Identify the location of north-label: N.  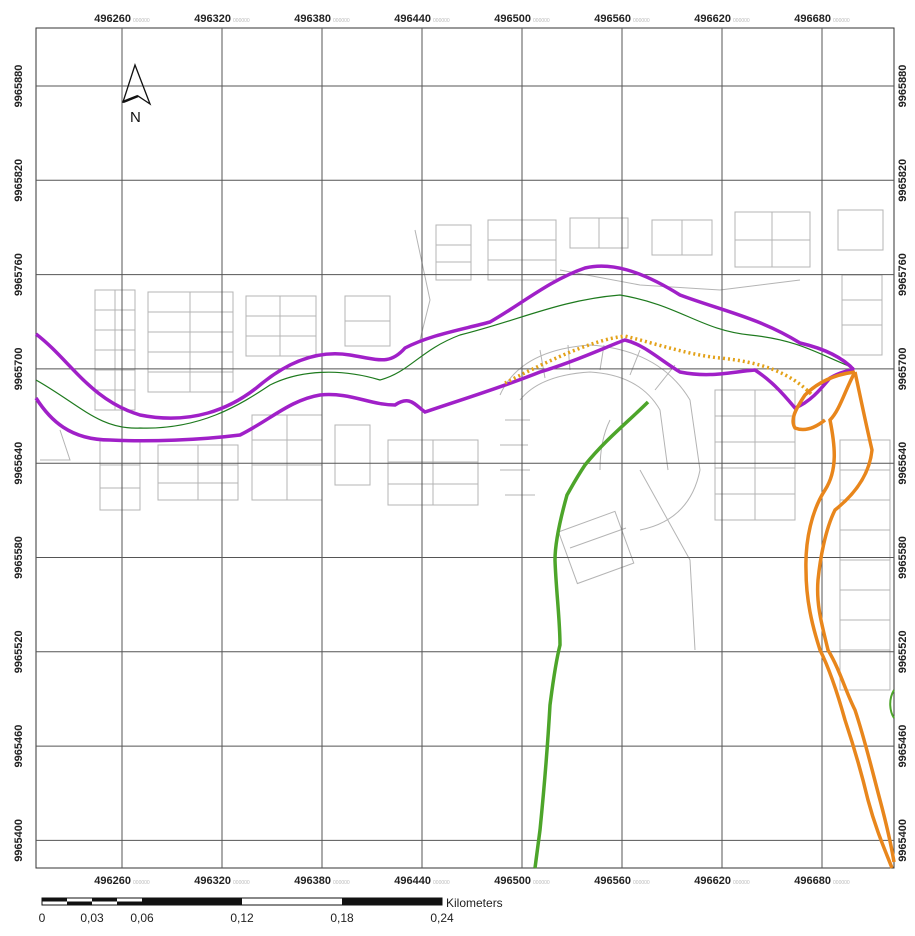
(135, 117).